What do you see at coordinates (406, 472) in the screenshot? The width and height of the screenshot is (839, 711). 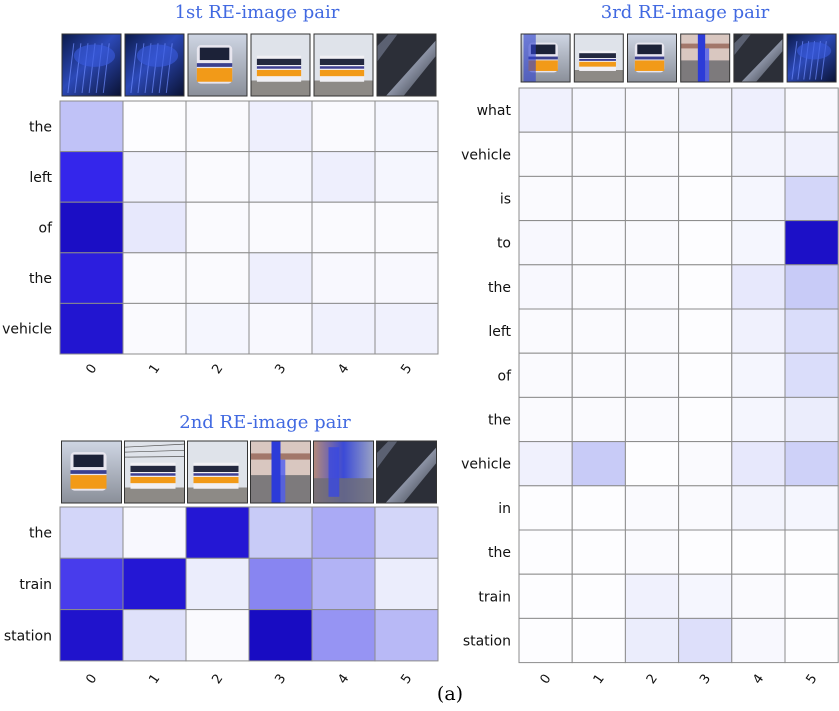 I see `rail-track-close-thumbnail-image` at bounding box center [406, 472].